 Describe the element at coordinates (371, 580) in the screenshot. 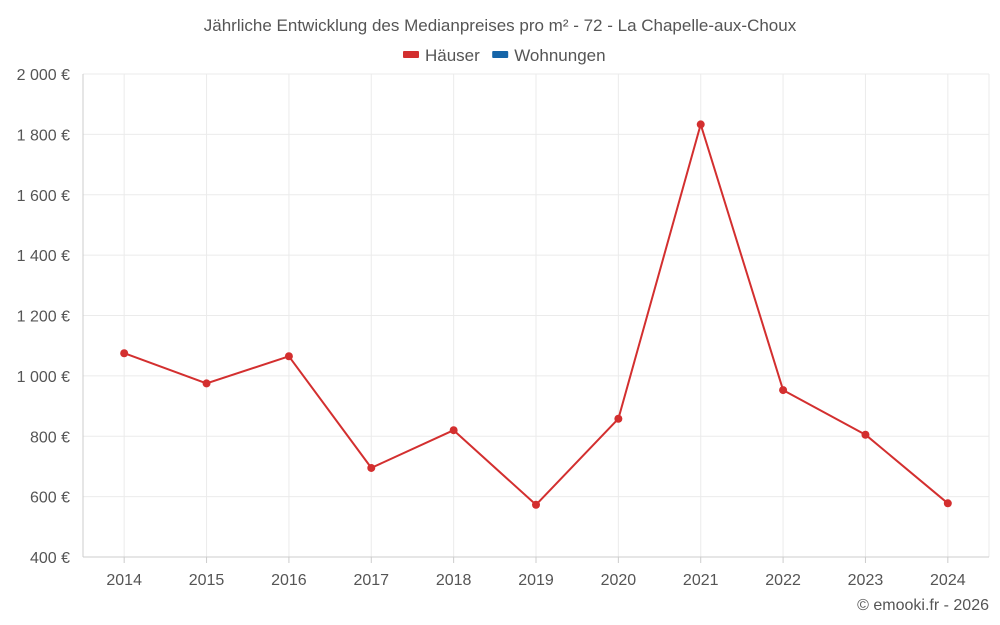

I see `x-tick-label: 2017` at that location.